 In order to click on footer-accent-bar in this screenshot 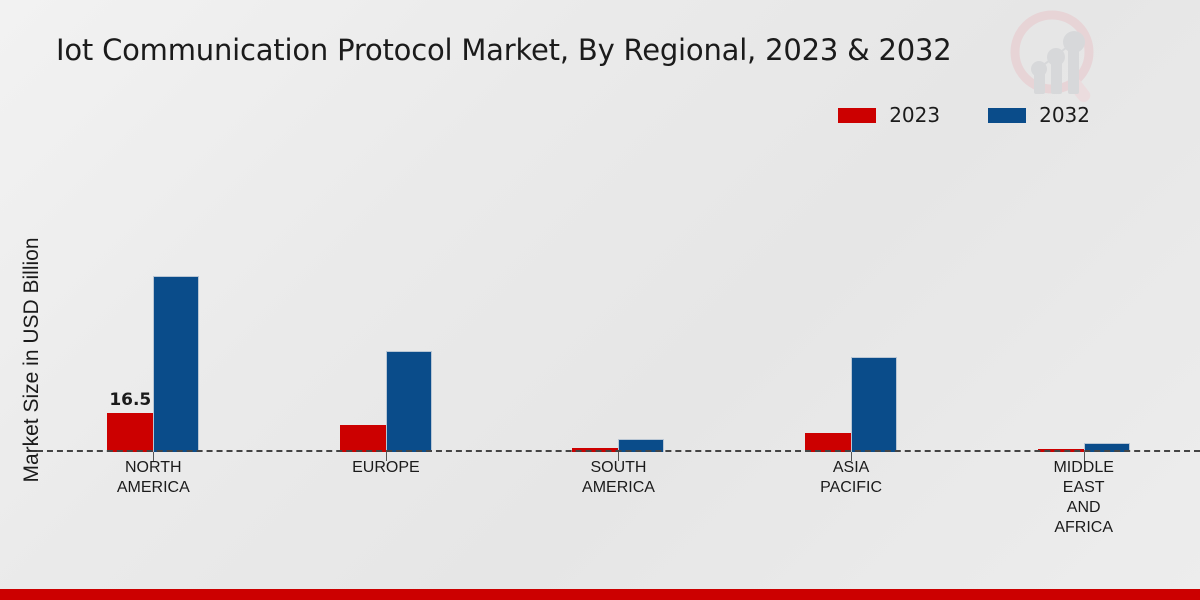, I will do `click(600, 594)`.